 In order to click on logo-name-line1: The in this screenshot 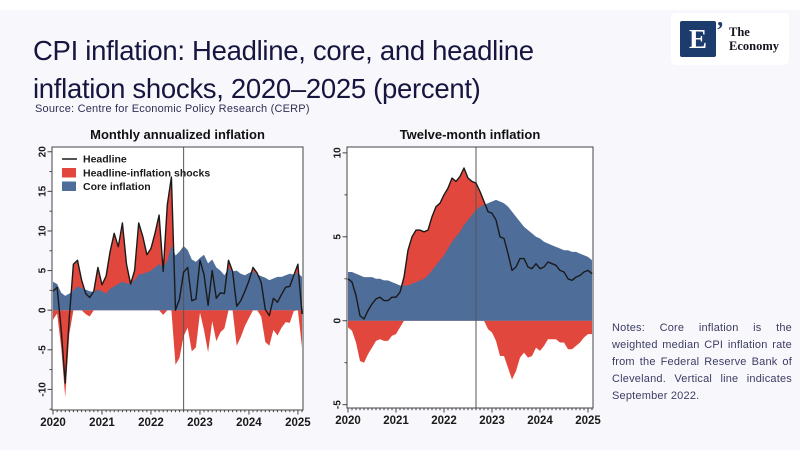, I will do `click(739, 32)`.